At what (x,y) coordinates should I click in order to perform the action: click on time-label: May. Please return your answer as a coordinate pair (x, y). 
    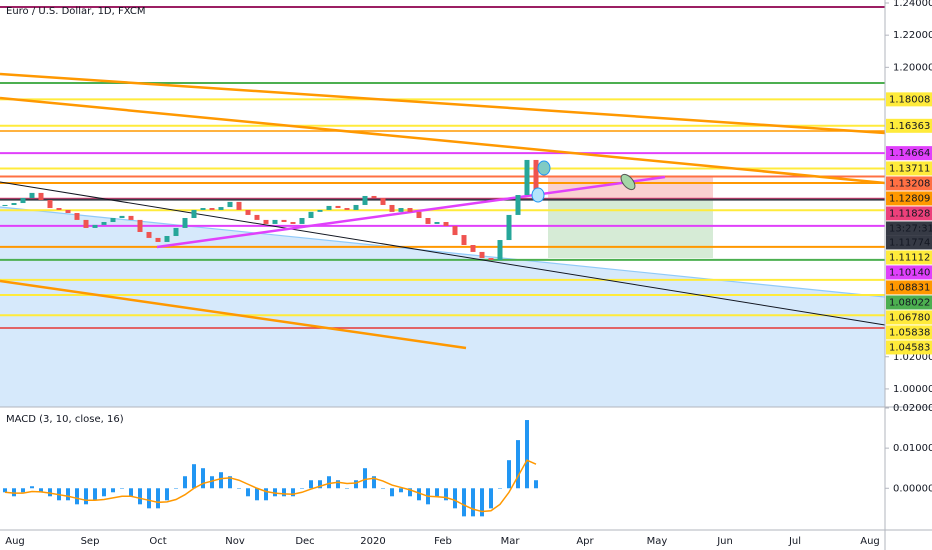
    Looking at the image, I should click on (657, 541).